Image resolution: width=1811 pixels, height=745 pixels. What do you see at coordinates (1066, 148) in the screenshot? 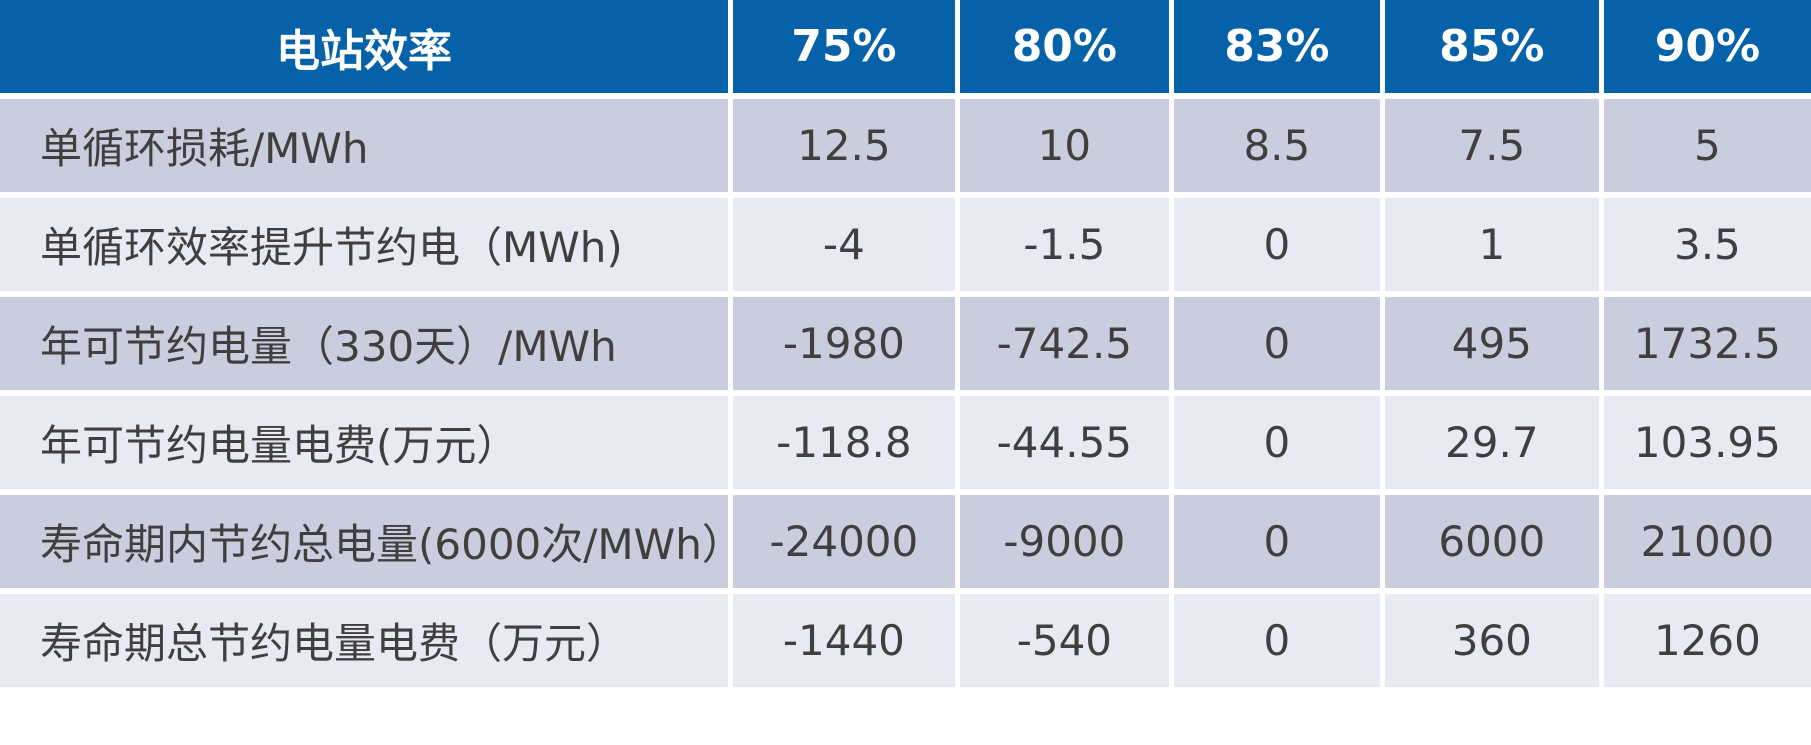
I see `cell-value: 10` at bounding box center [1066, 148].